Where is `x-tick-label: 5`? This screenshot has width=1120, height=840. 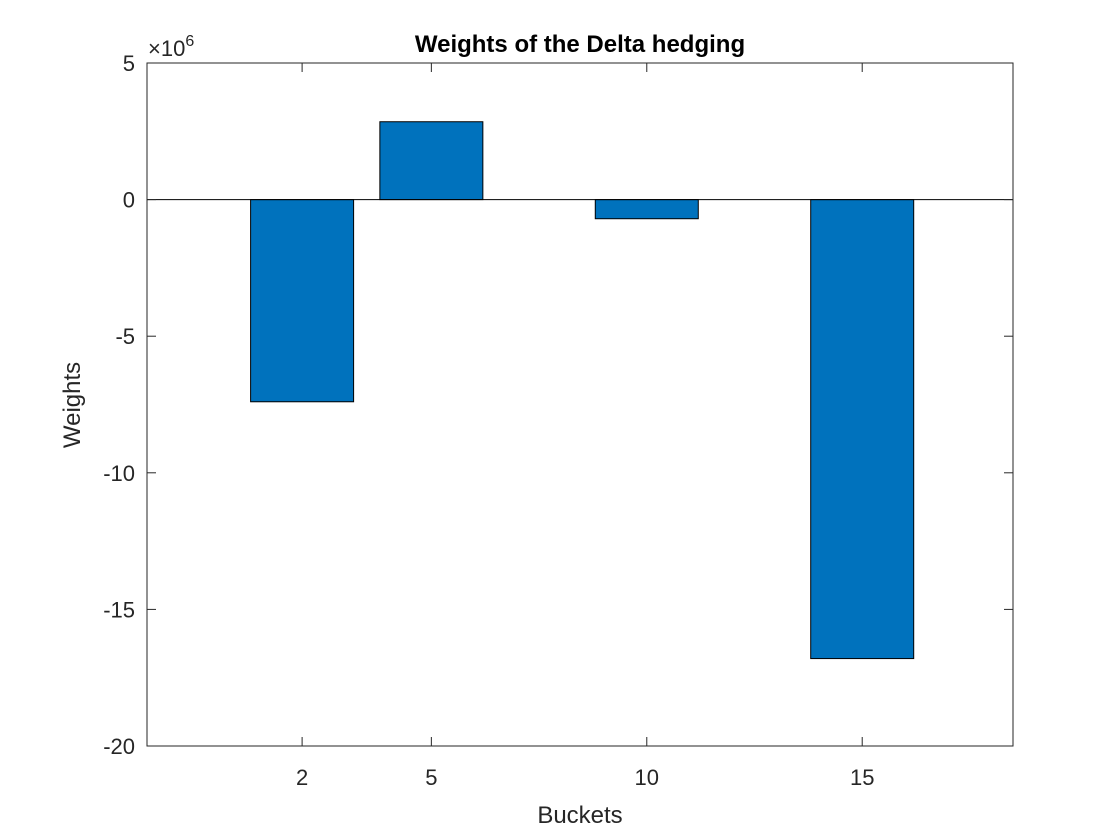
x-tick-label: 5 is located at coordinates (431, 777).